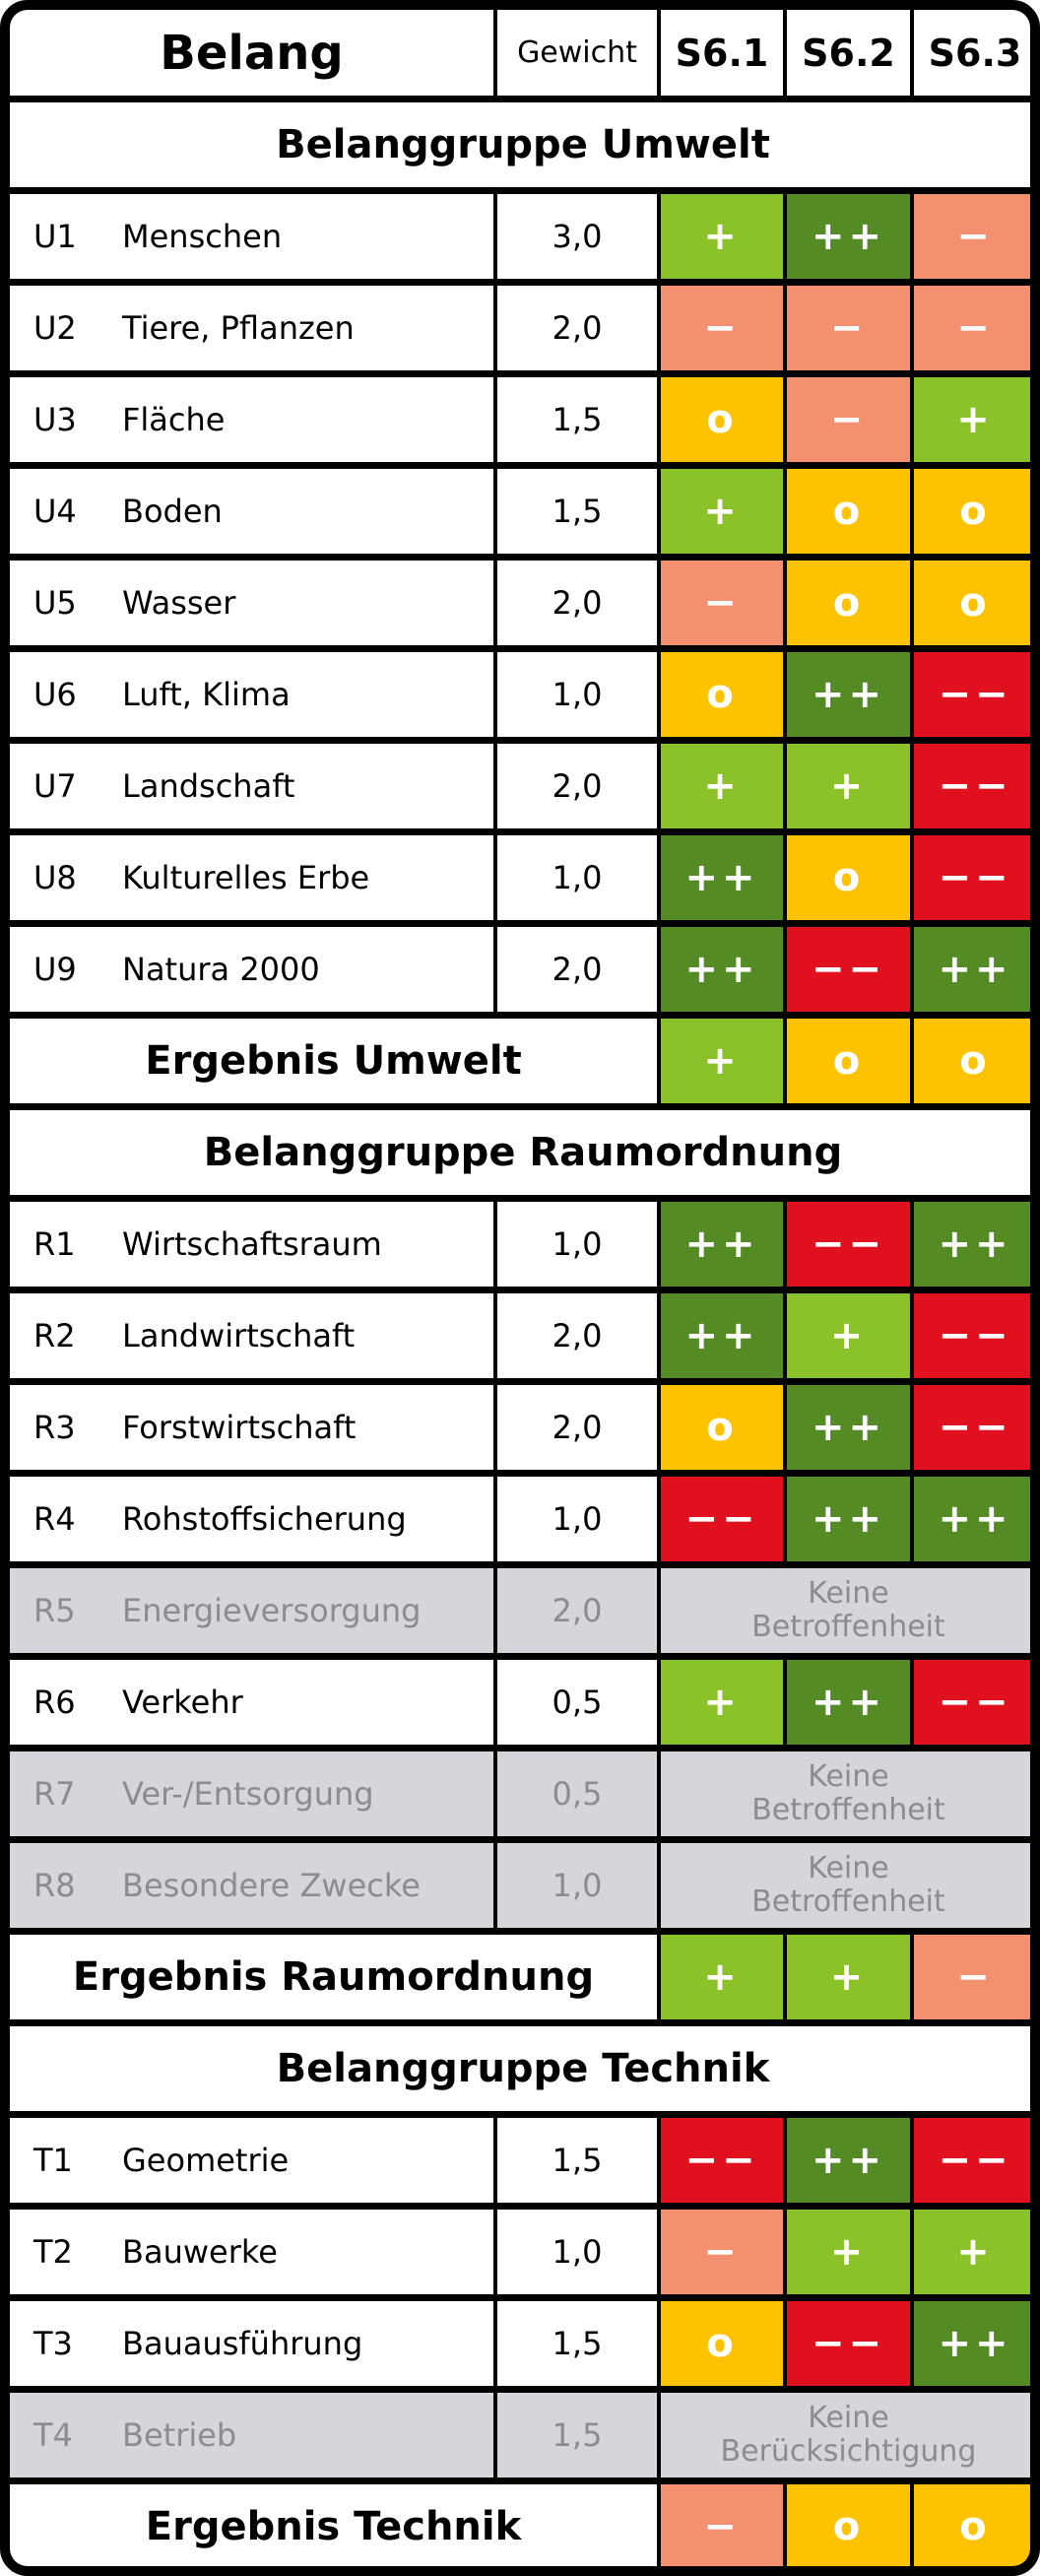  What do you see at coordinates (54, 1703) in the screenshot?
I see `belang-code: R6` at bounding box center [54, 1703].